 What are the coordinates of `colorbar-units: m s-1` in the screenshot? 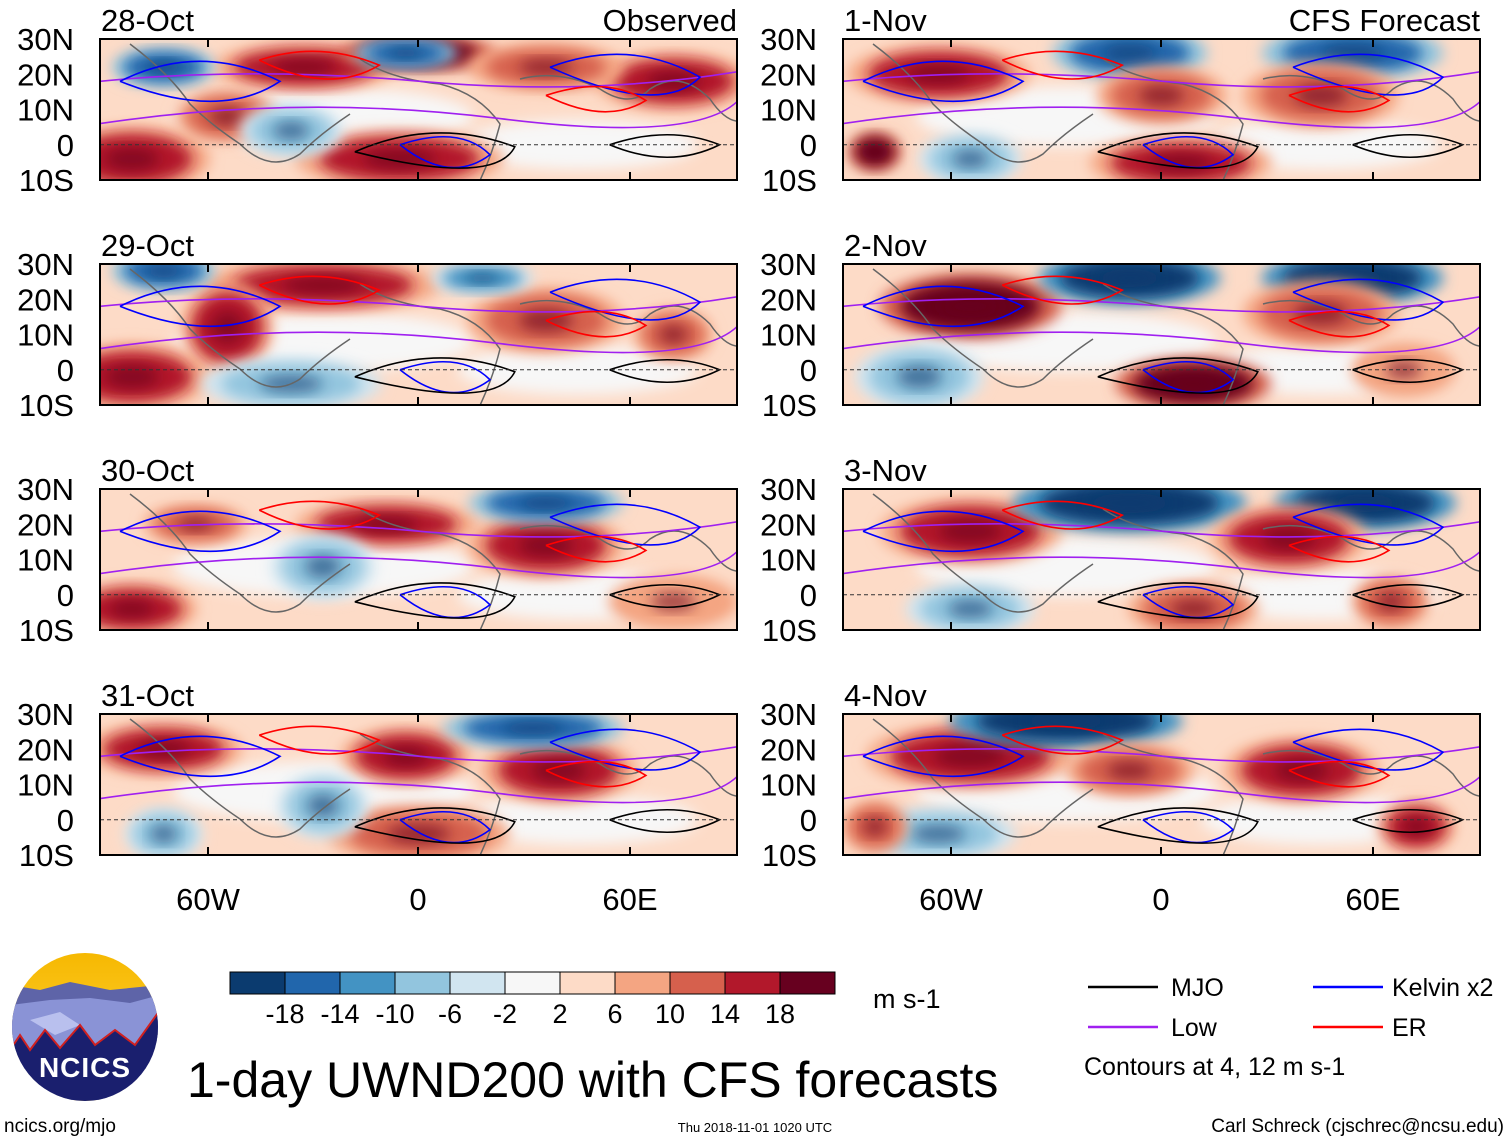 It's located at (907, 999).